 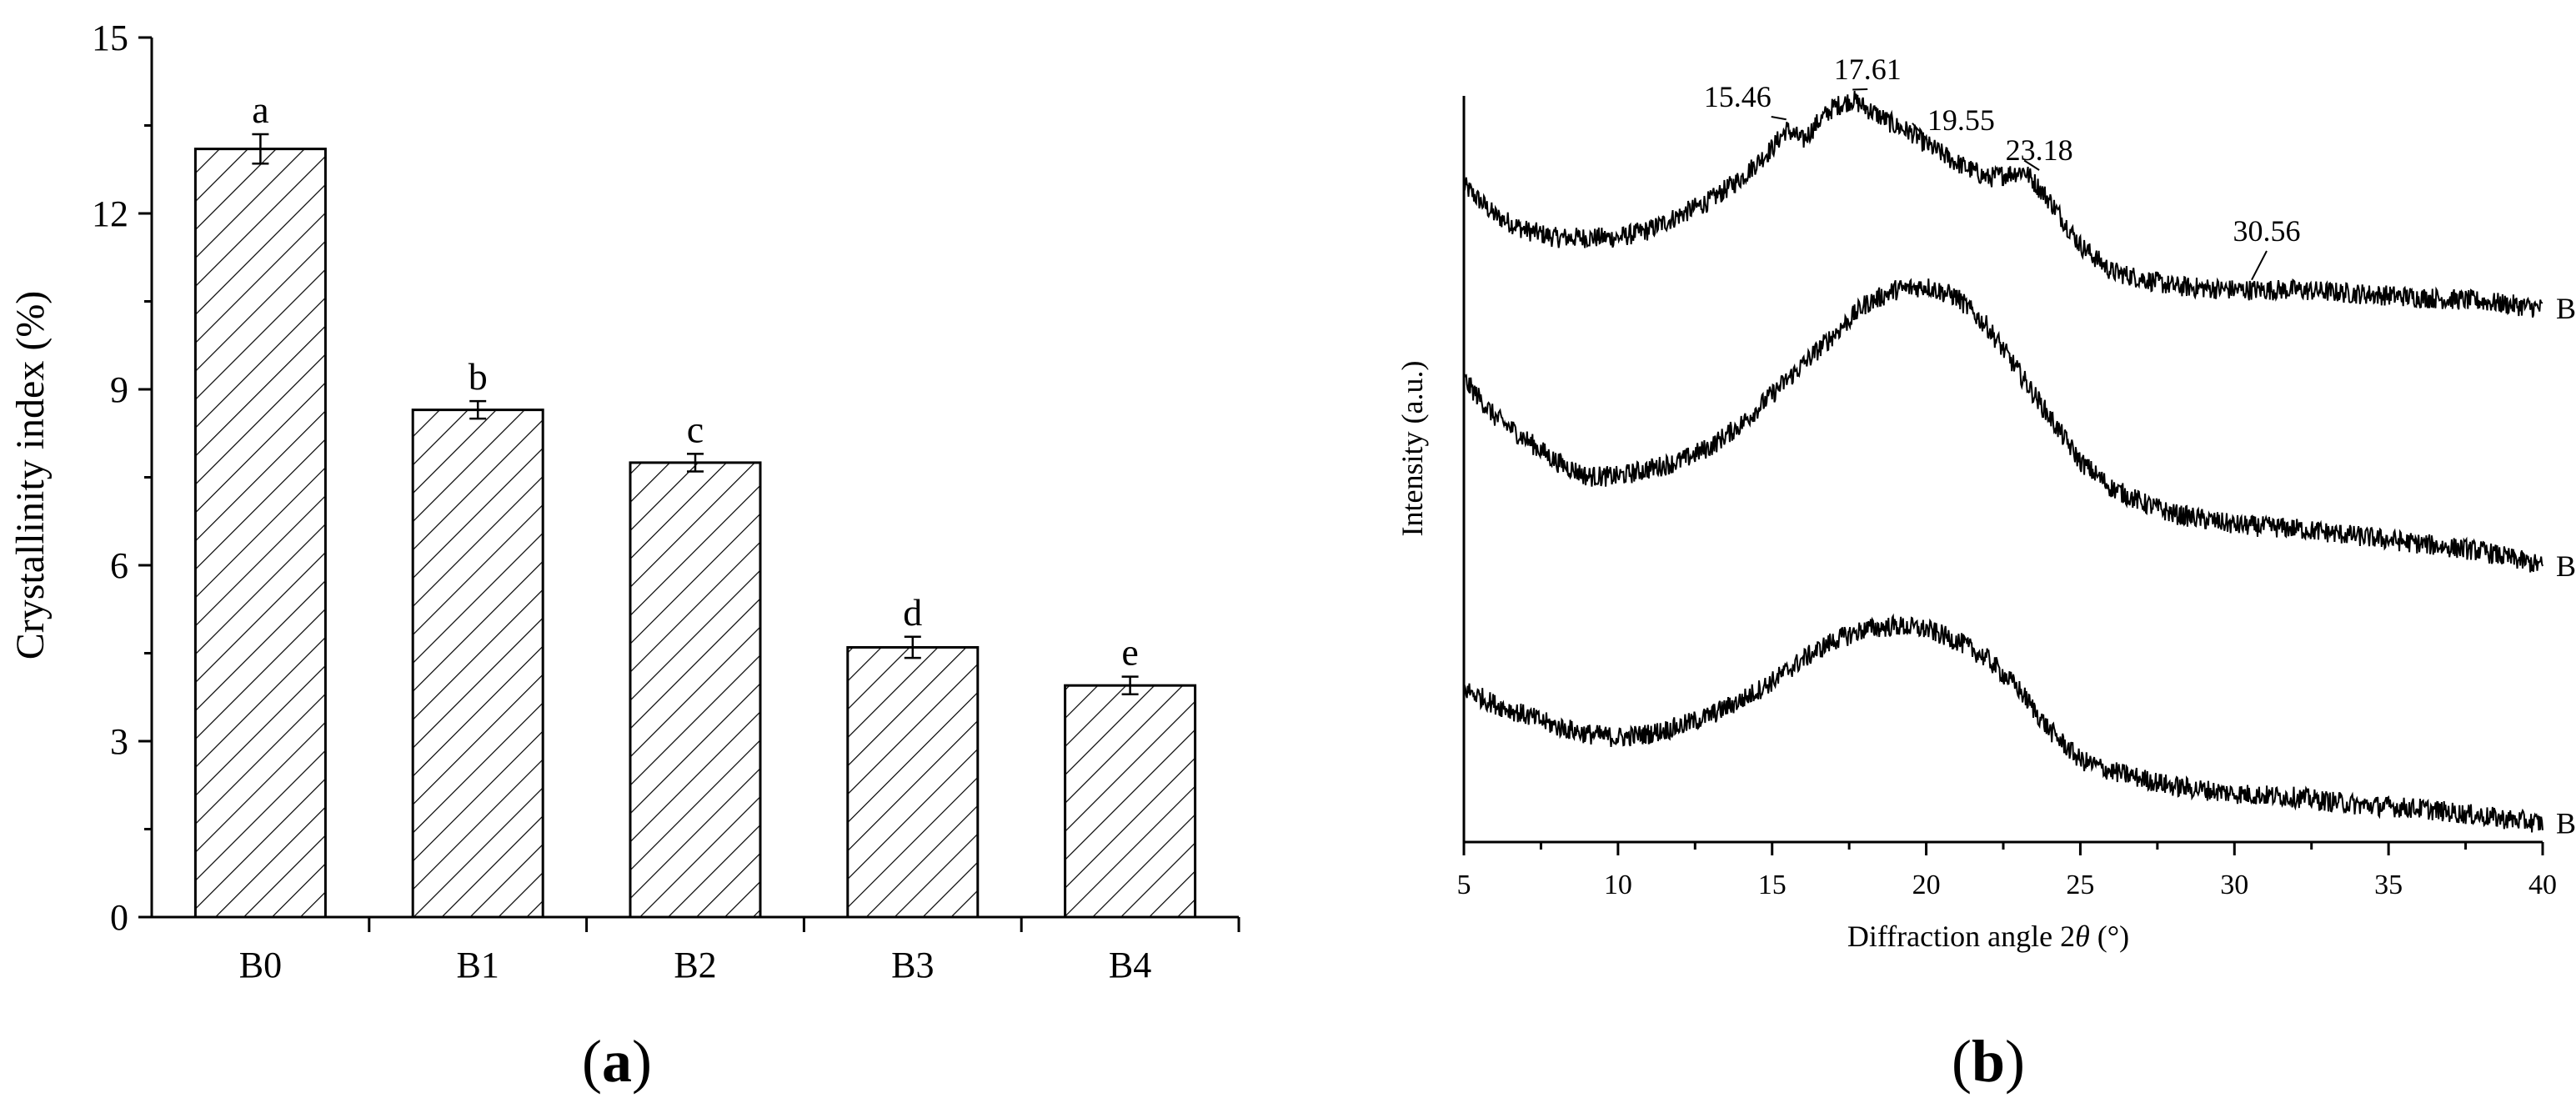 I want to click on panel-b-label: (b), so click(x=1988, y=1061).